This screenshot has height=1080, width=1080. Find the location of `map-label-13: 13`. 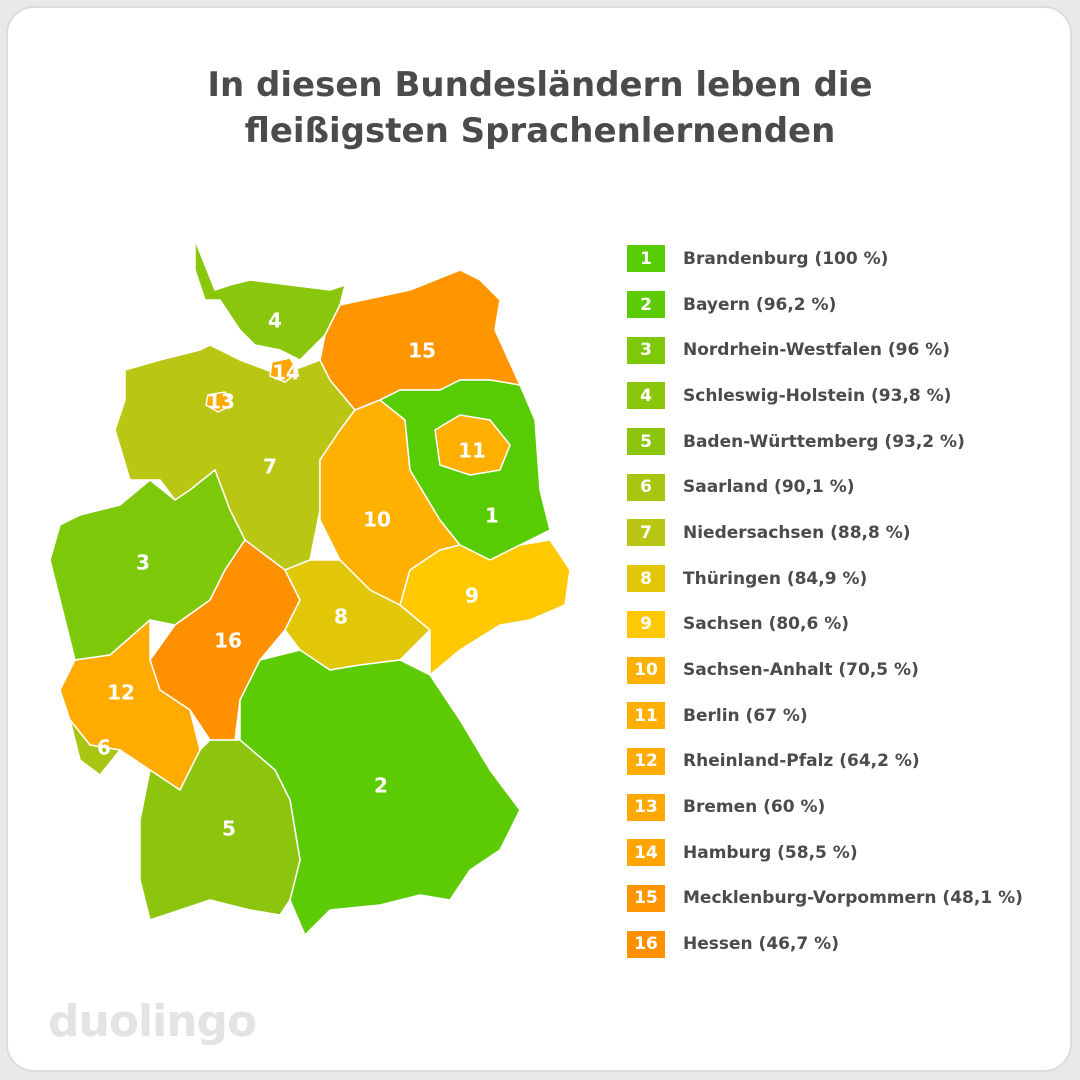

map-label-13: 13 is located at coordinates (221, 402).